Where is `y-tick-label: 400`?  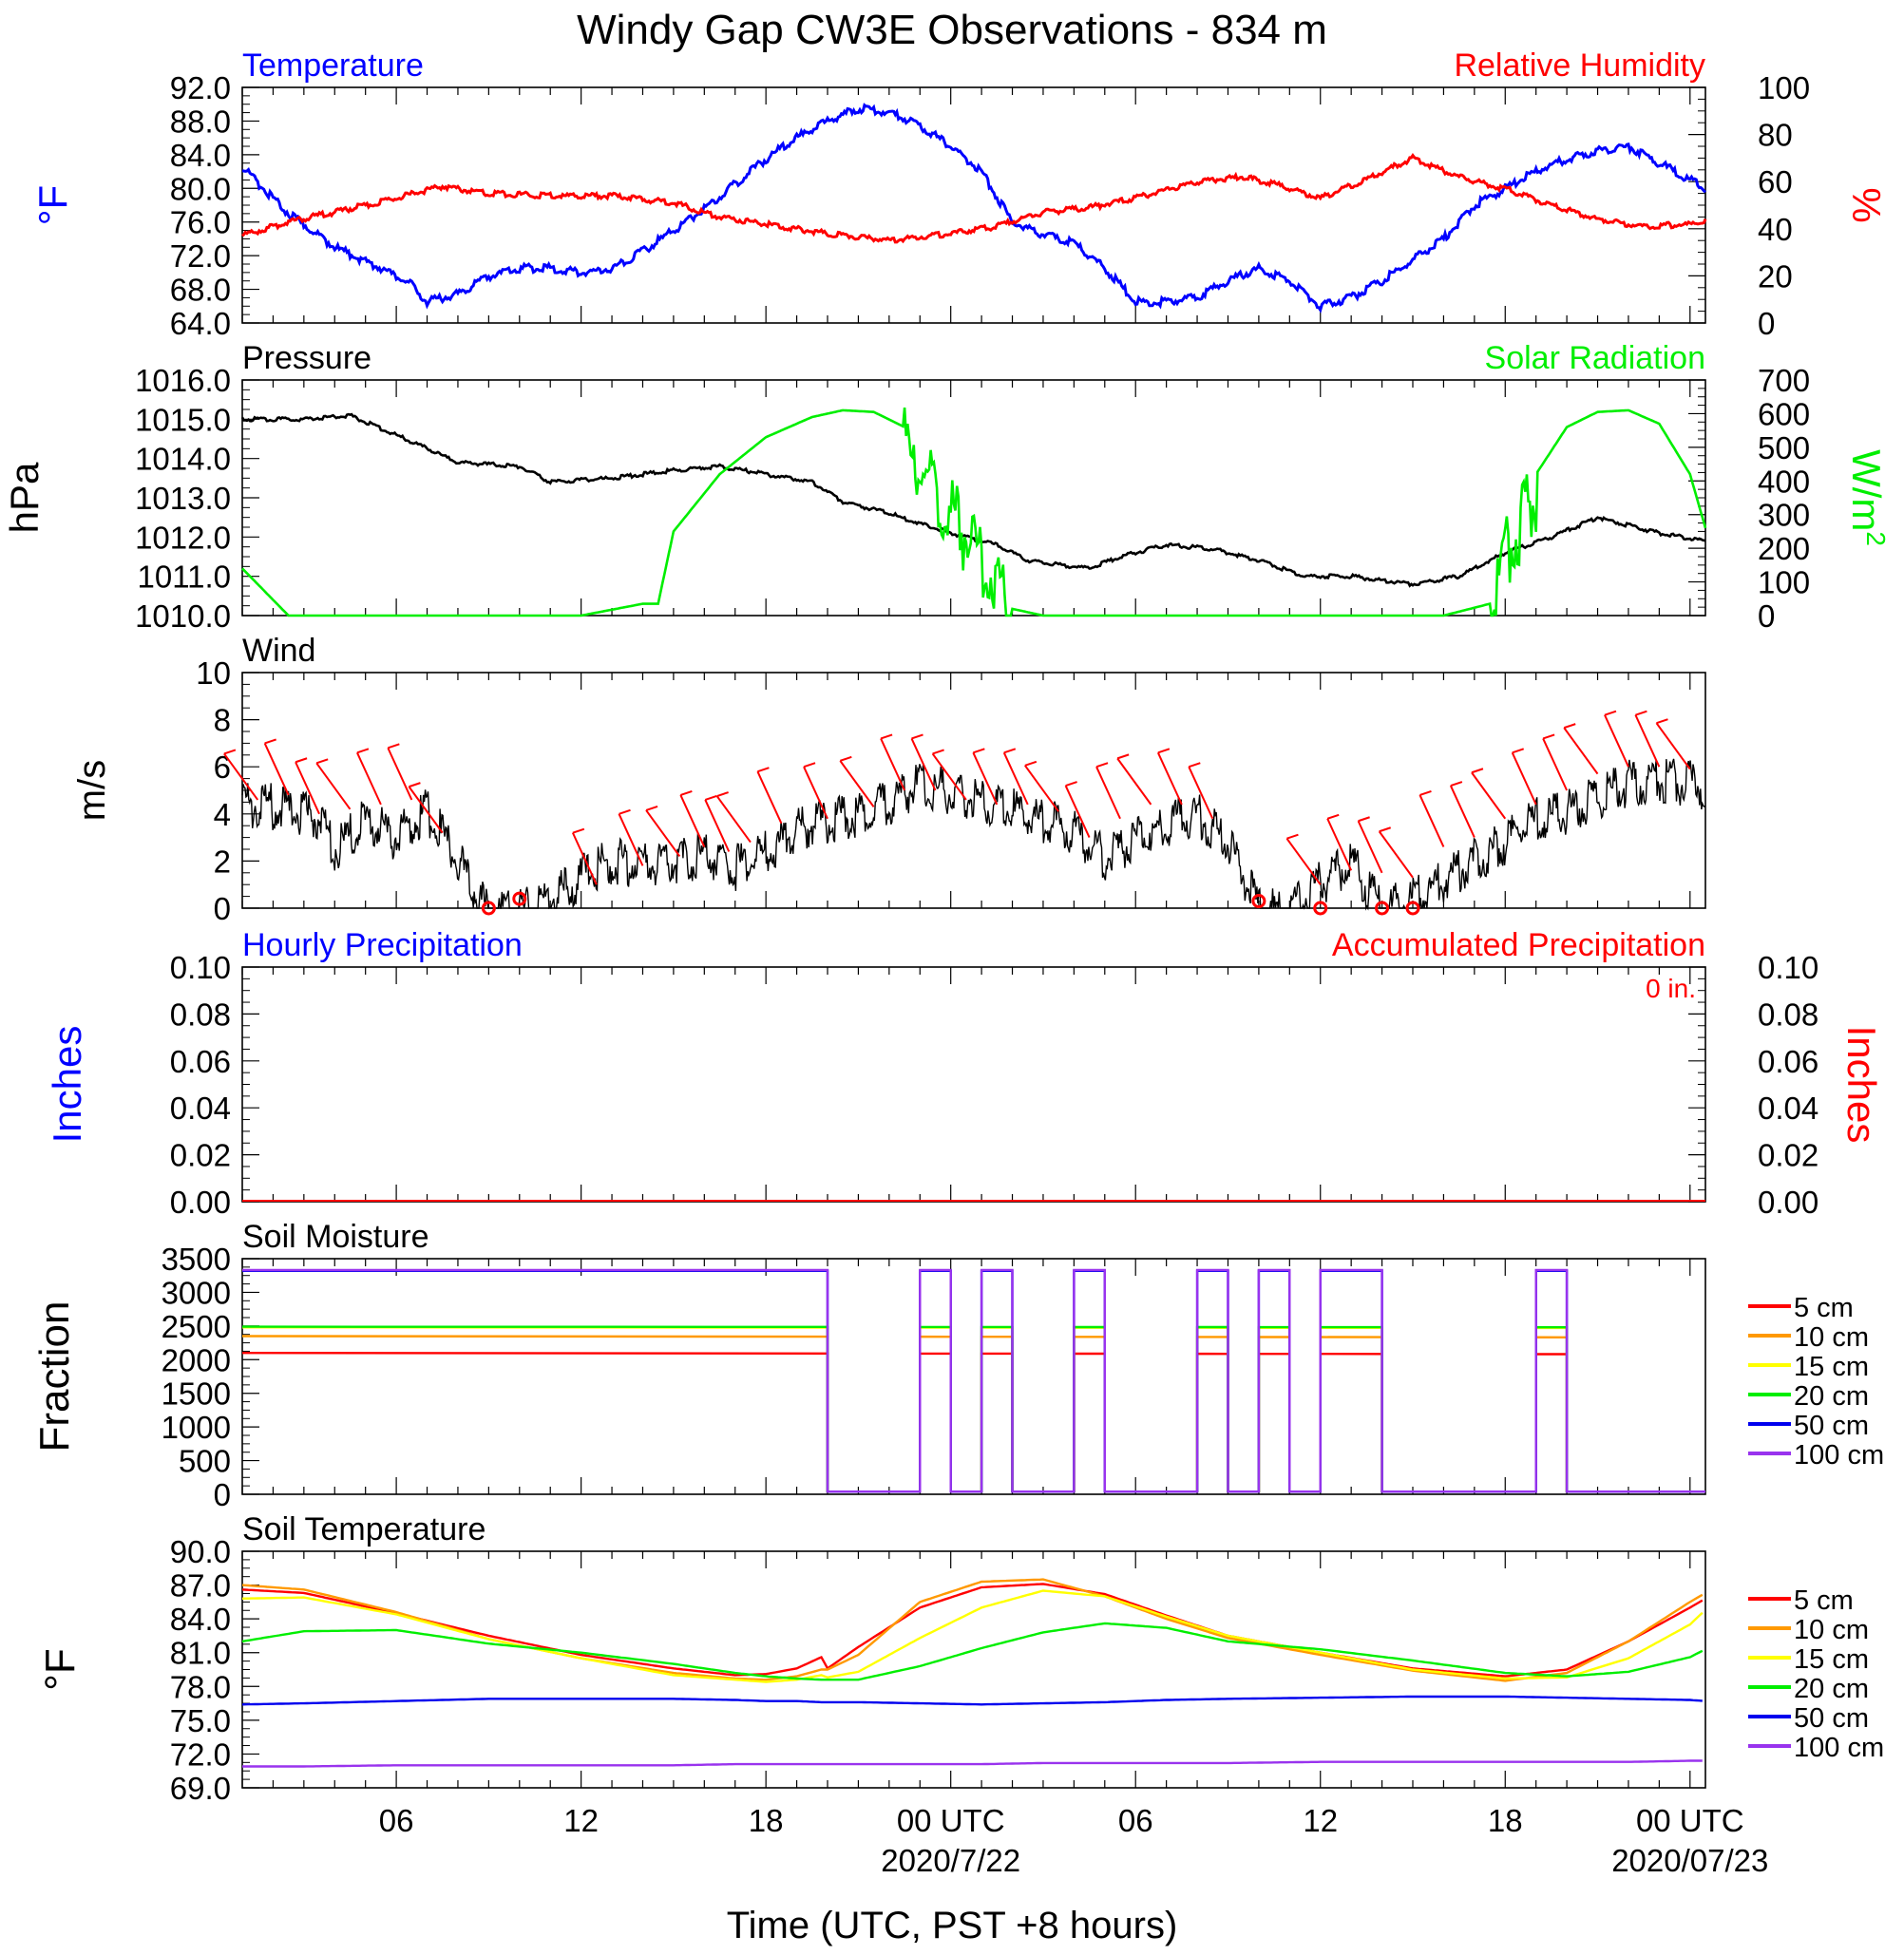 y-tick-label: 400 is located at coordinates (1784, 481).